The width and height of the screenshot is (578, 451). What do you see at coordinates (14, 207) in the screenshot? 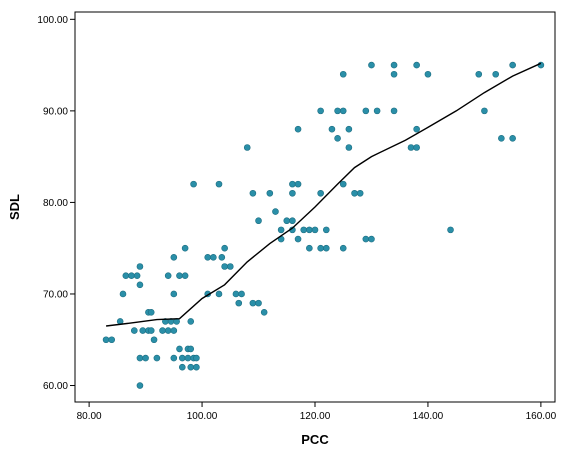
I see `y-axis-title: SDL` at bounding box center [14, 207].